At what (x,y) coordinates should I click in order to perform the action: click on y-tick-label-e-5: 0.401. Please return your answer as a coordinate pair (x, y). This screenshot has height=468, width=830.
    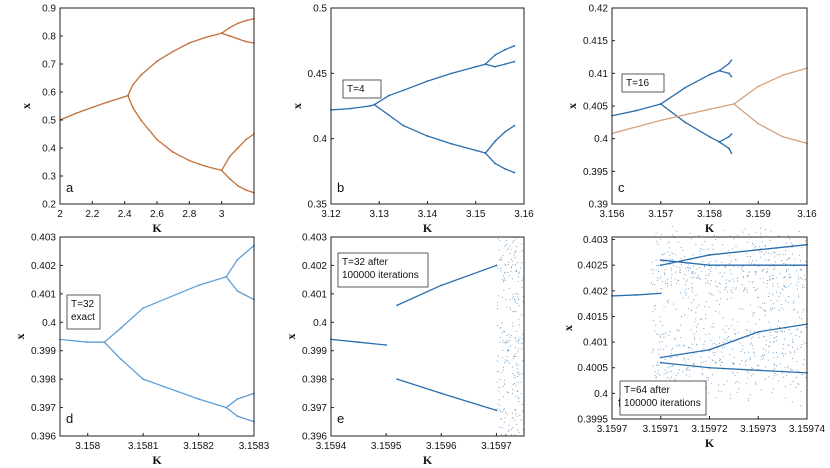
    Looking at the image, I should click on (314, 294).